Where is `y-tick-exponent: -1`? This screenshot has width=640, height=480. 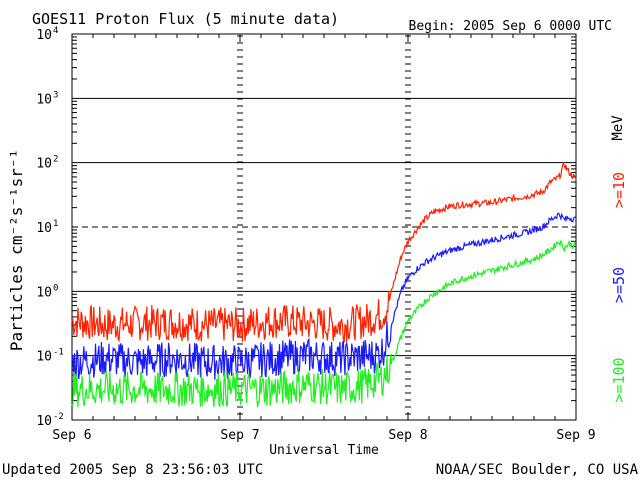
y-tick-exponent: -1 is located at coordinates (58, 353).